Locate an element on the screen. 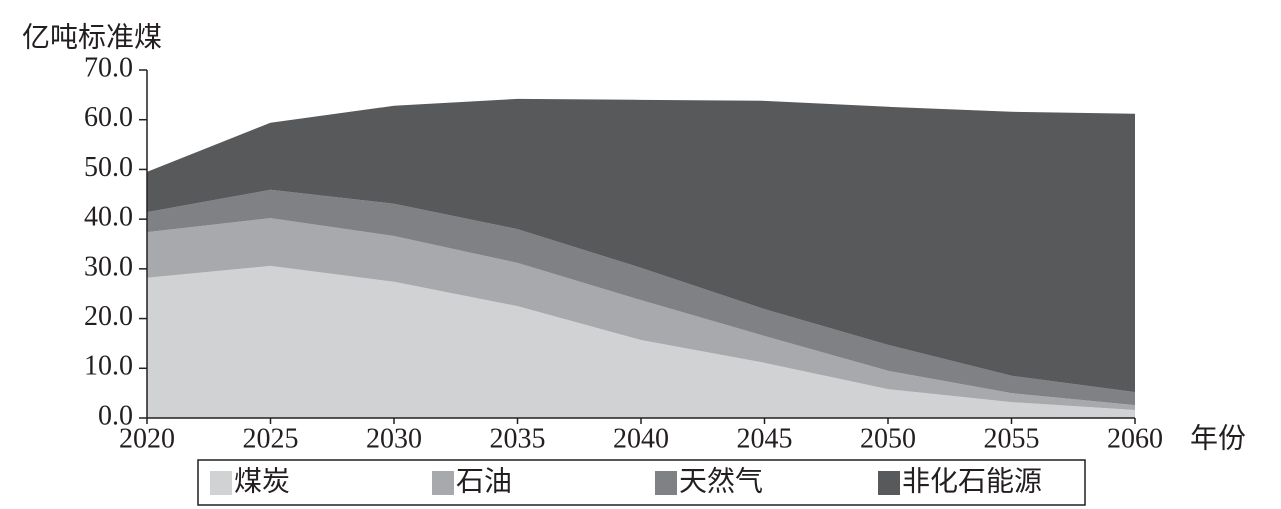 The width and height of the screenshot is (1281, 509). y-axis-label: 亿吨标准煤 is located at coordinates (92, 37).